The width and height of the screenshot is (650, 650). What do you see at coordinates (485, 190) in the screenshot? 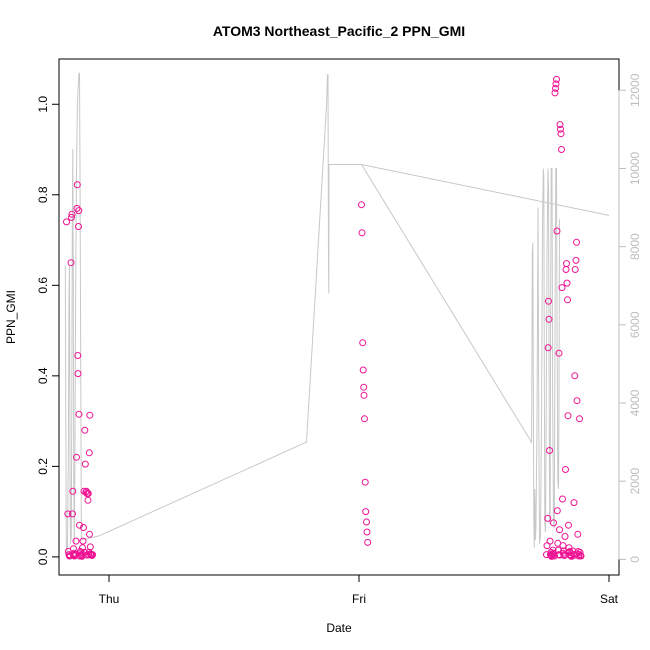
I see `track-segment-line` at bounding box center [485, 190].